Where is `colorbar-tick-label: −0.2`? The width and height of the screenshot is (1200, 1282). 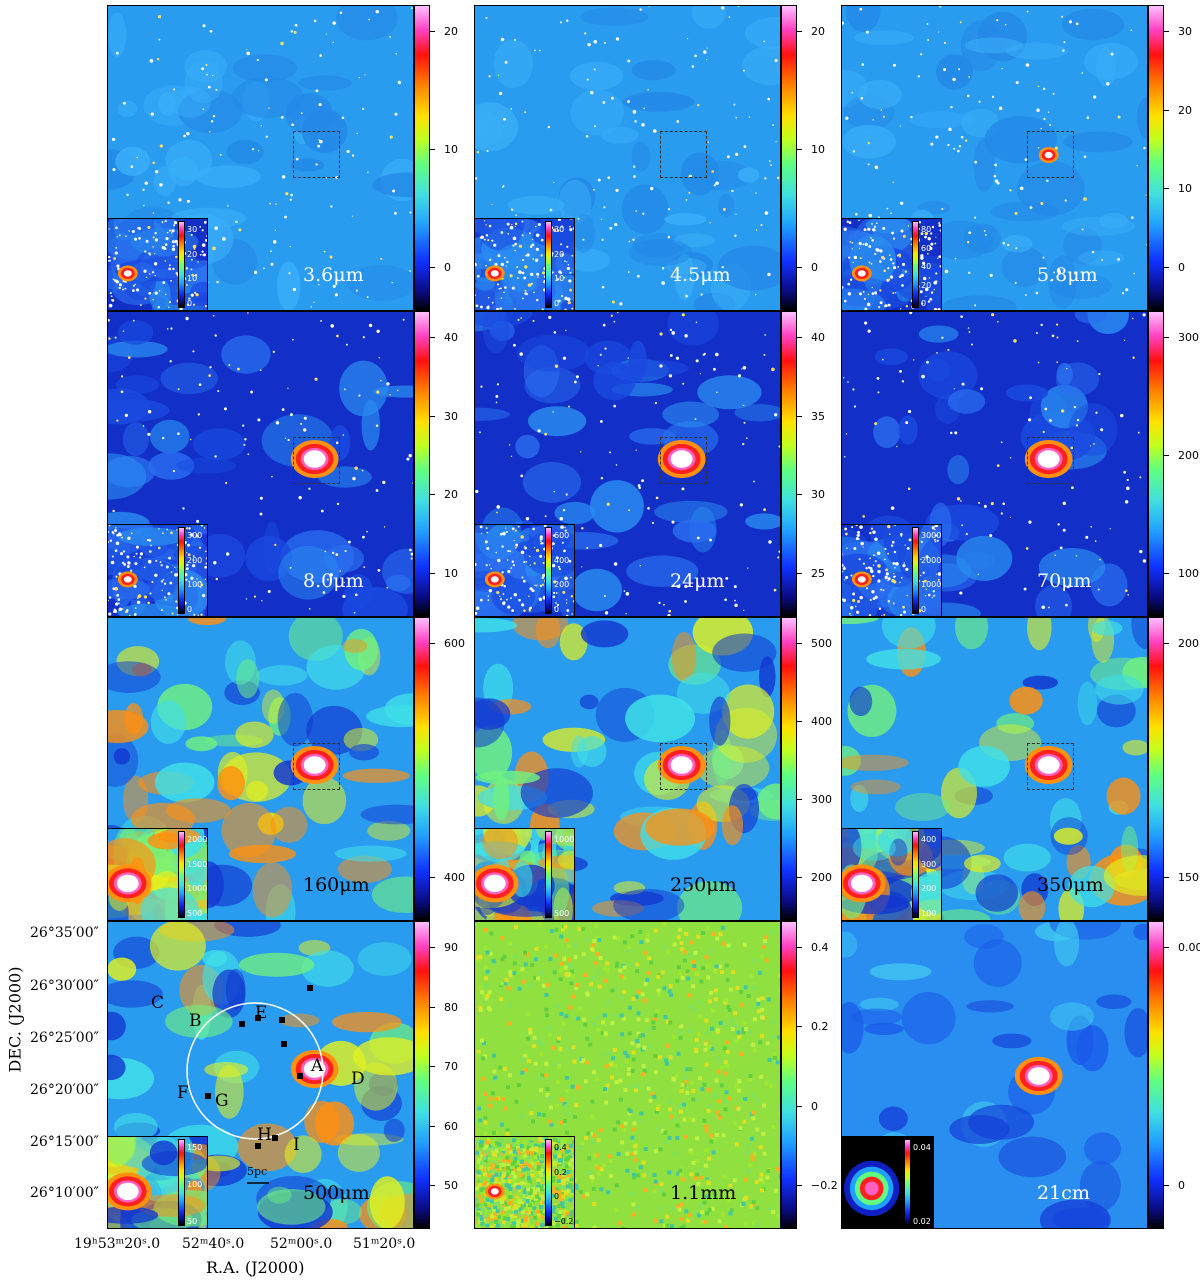
colorbar-tick-label: −0.2 is located at coordinates (817, 1185).